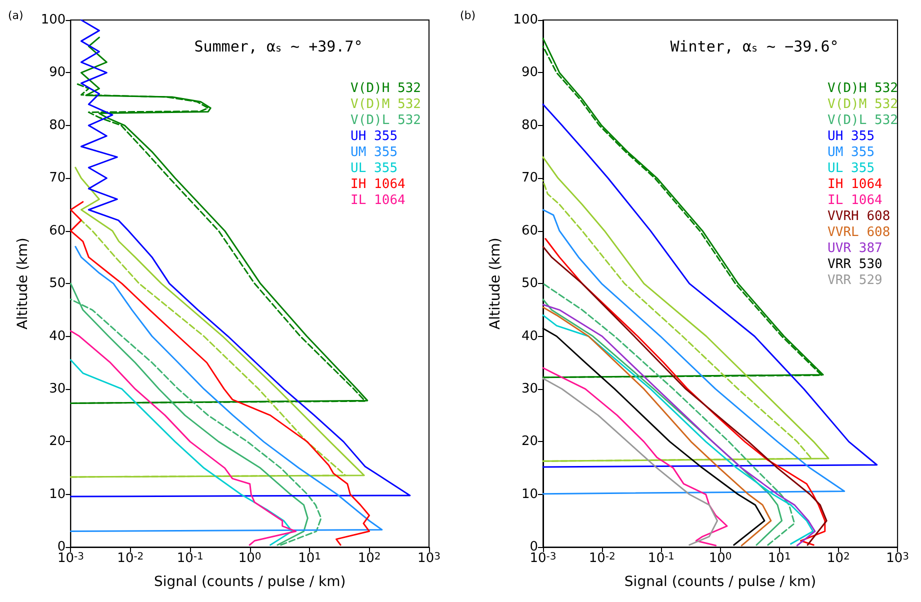 This screenshot has width=921, height=602. I want to click on text: Summer, αs ~ +39.7°, so click(278, 47).